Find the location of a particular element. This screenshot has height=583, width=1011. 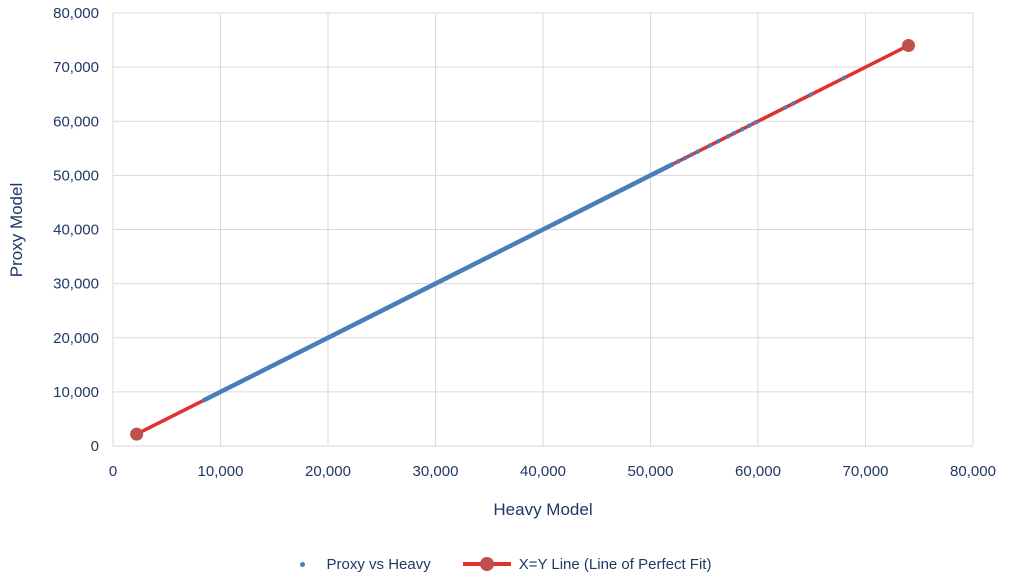

y-tick-label: 40,000 is located at coordinates (76, 230).